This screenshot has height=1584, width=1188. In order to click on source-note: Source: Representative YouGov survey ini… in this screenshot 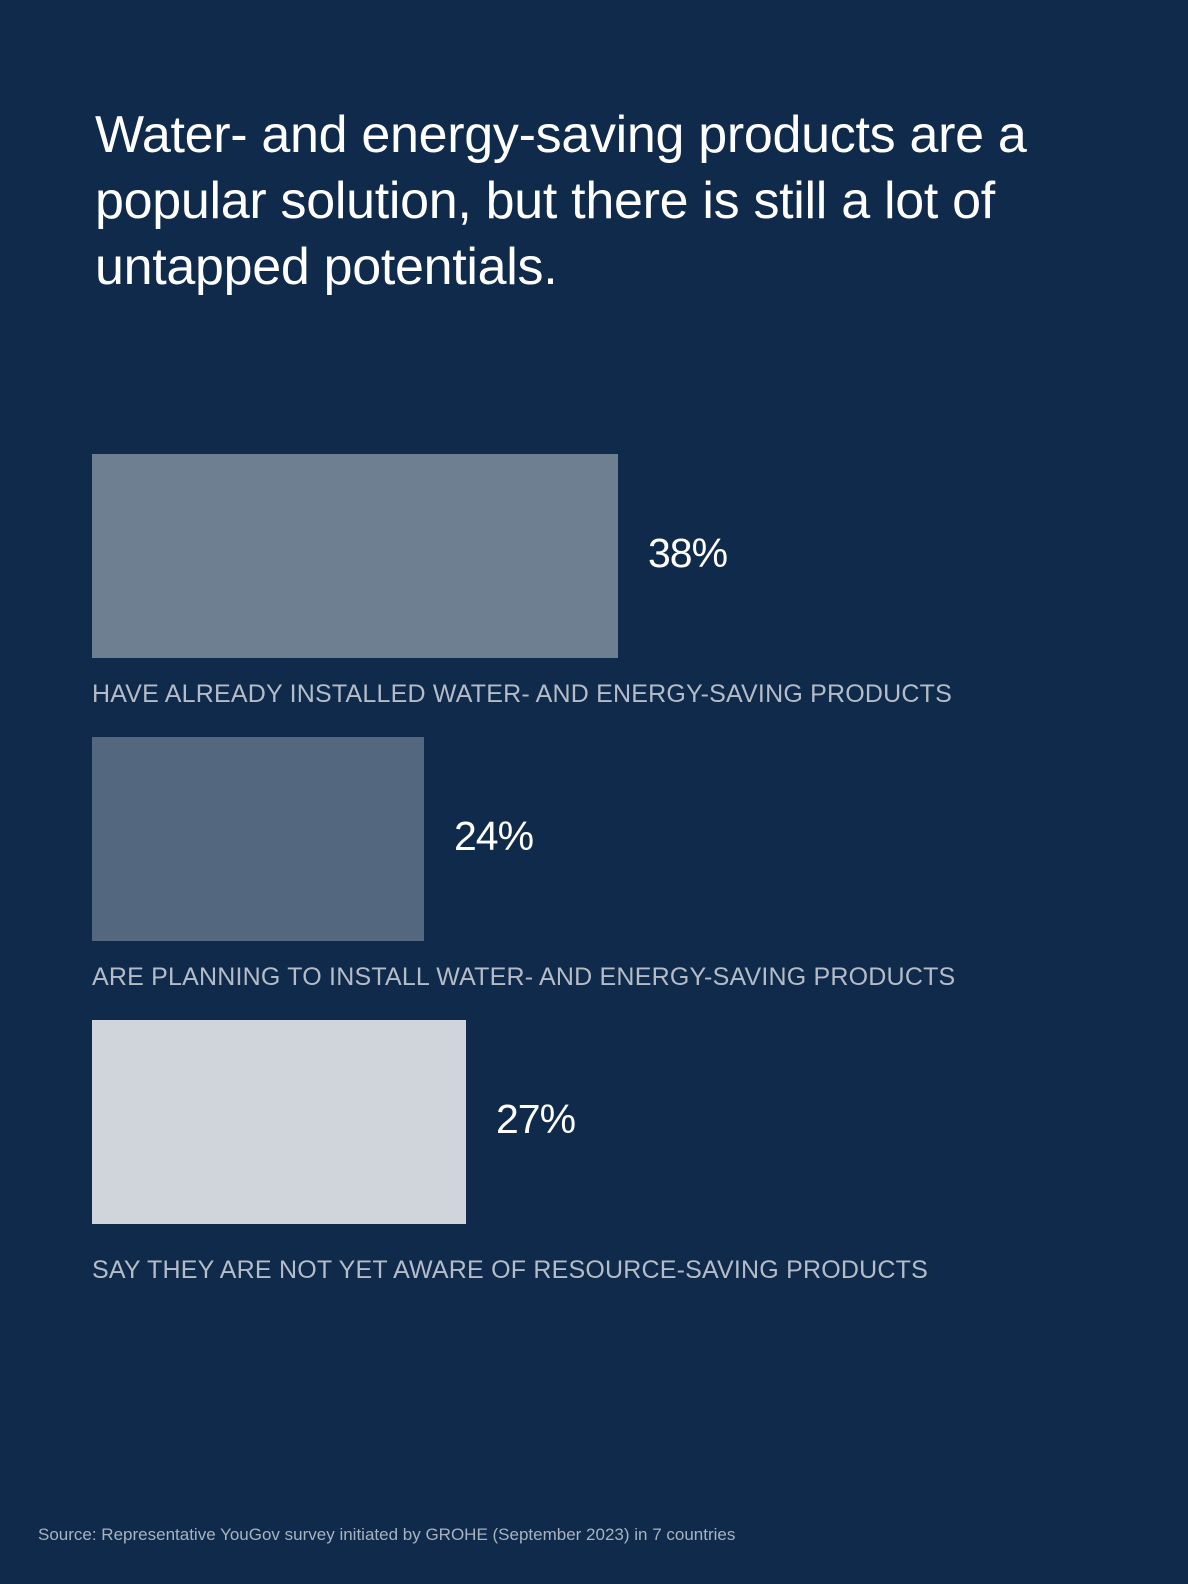, I will do `click(387, 1534)`.